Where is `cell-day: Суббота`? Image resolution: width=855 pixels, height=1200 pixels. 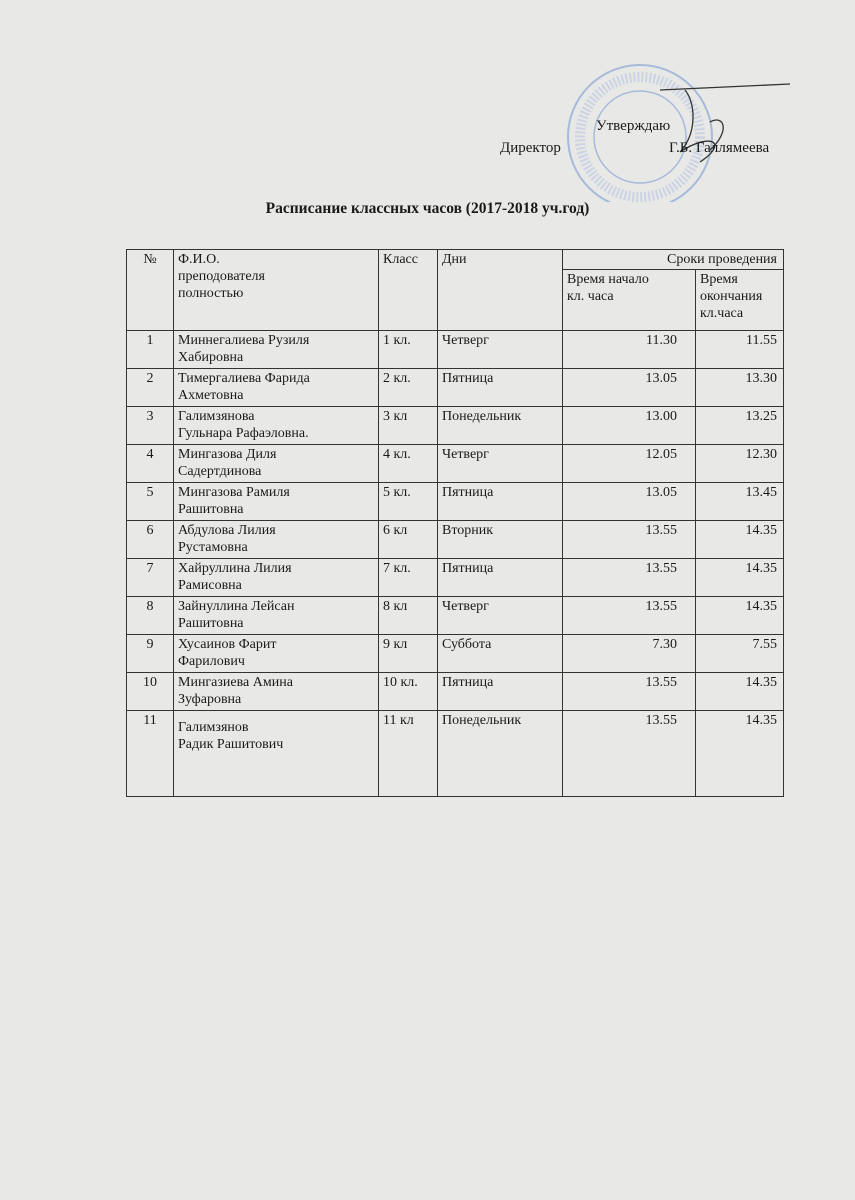 cell-day: Суббота is located at coordinates (500, 653).